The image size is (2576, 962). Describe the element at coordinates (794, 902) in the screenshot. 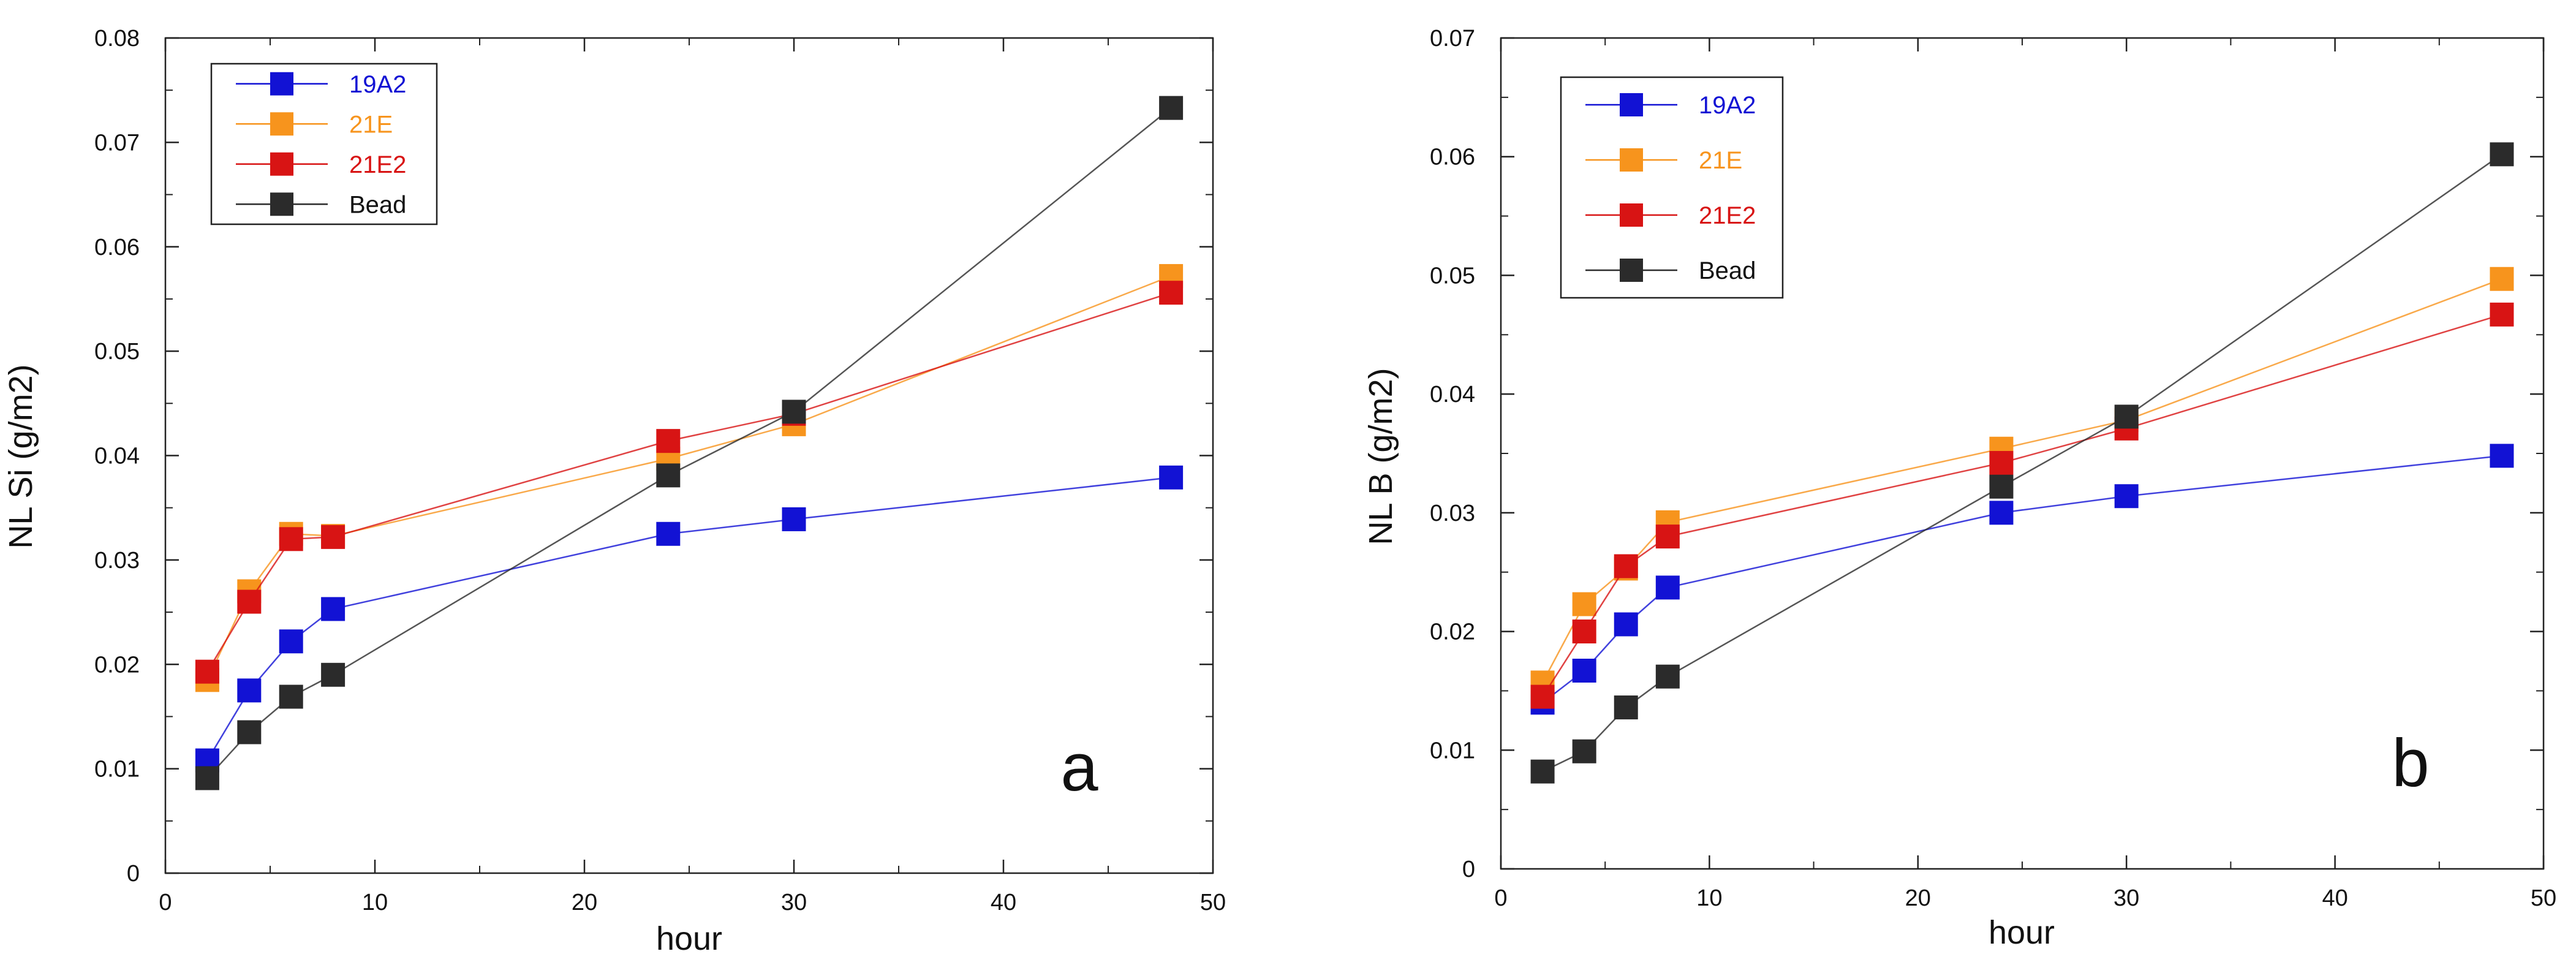

I see `x-tick-label: 30` at that location.